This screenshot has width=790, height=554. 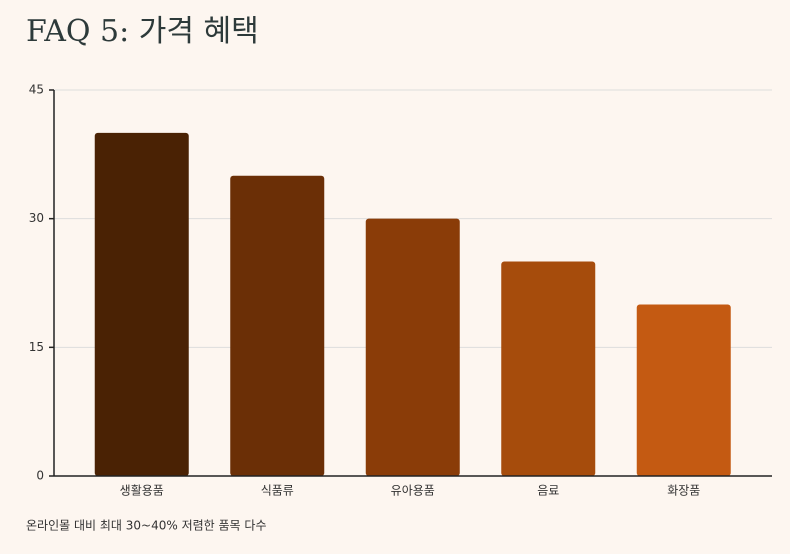 I want to click on x-tick-label: 식품류, so click(x=277, y=491).